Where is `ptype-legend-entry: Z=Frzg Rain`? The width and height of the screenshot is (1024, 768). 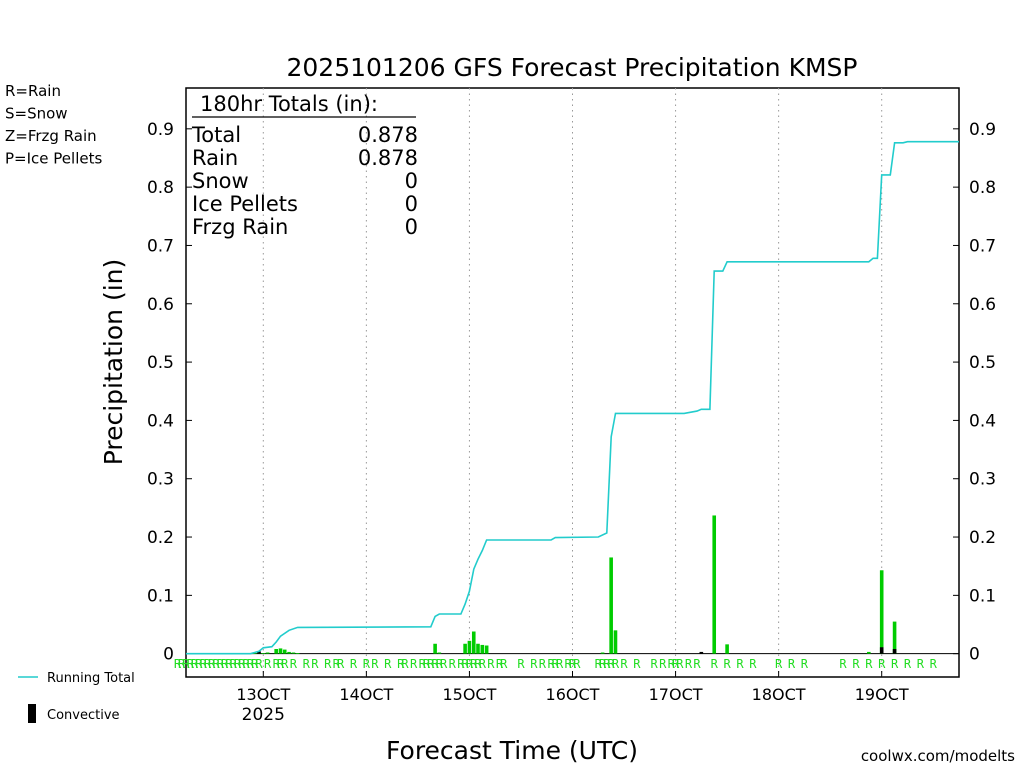
ptype-legend-entry: Z=Frzg Rain is located at coordinates (51, 136).